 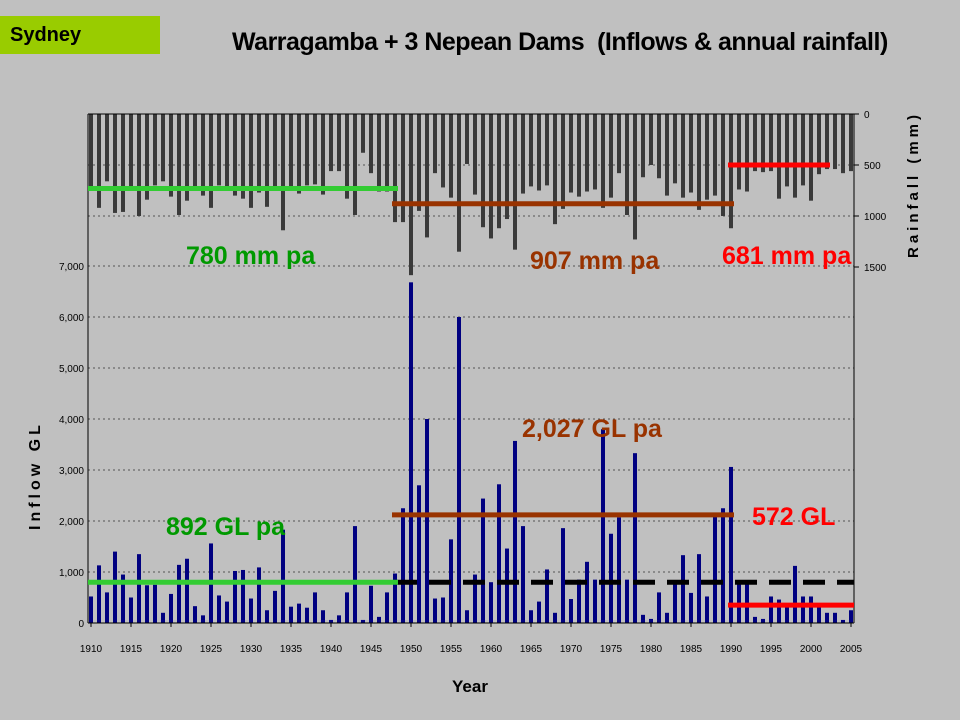 What do you see at coordinates (131, 649) in the screenshot?
I see `x-tick-label: 1915` at bounding box center [131, 649].